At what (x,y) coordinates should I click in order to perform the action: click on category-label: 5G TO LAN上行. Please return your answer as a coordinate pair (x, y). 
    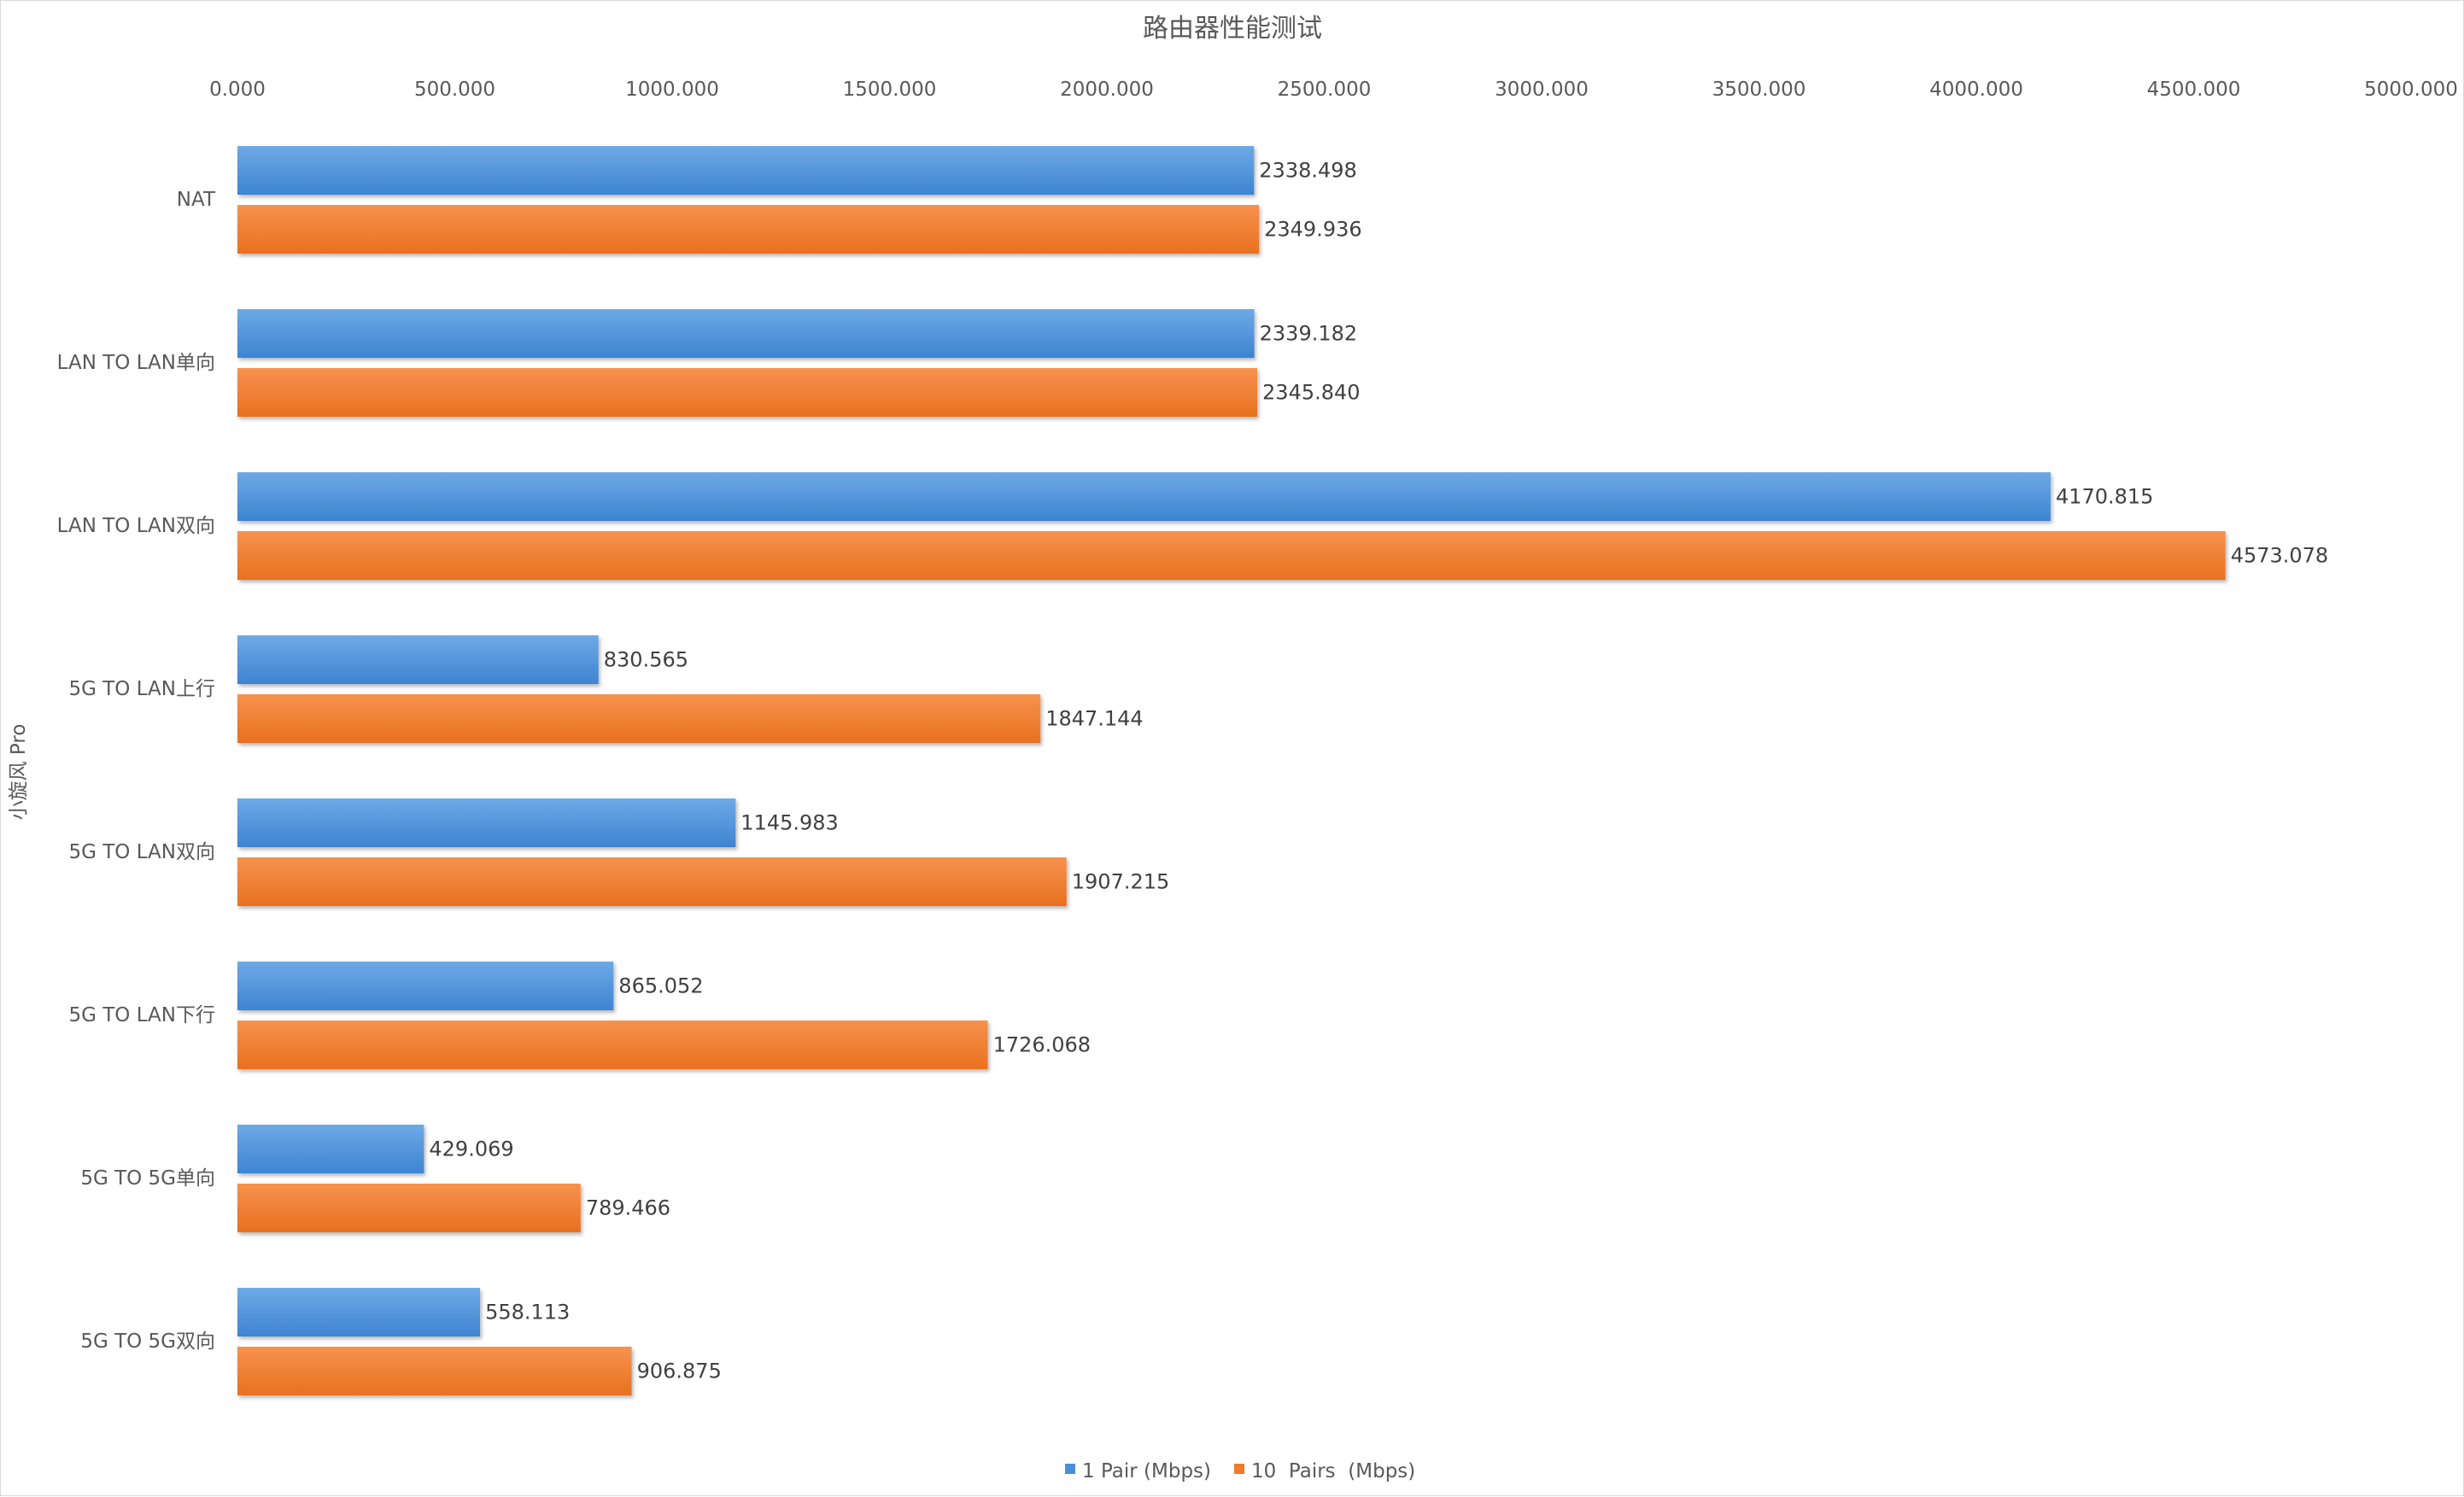
    Looking at the image, I should click on (141, 689).